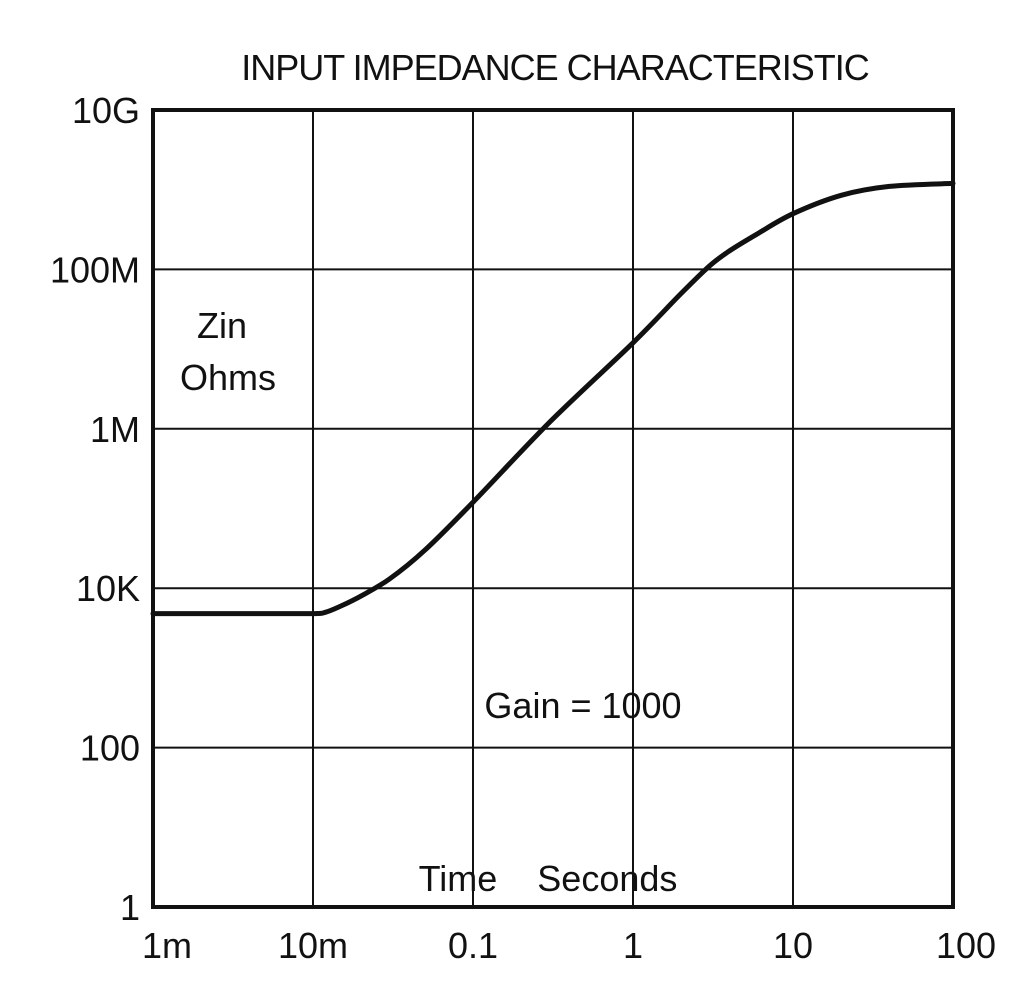 This screenshot has height=1001, width=1024. I want to click on y-tick-label: 100, so click(110, 748).